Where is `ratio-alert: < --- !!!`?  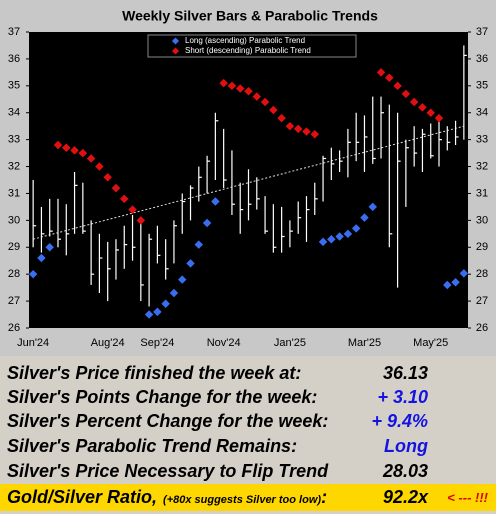
ratio-alert: < --- !!! is located at coordinates (467, 497).